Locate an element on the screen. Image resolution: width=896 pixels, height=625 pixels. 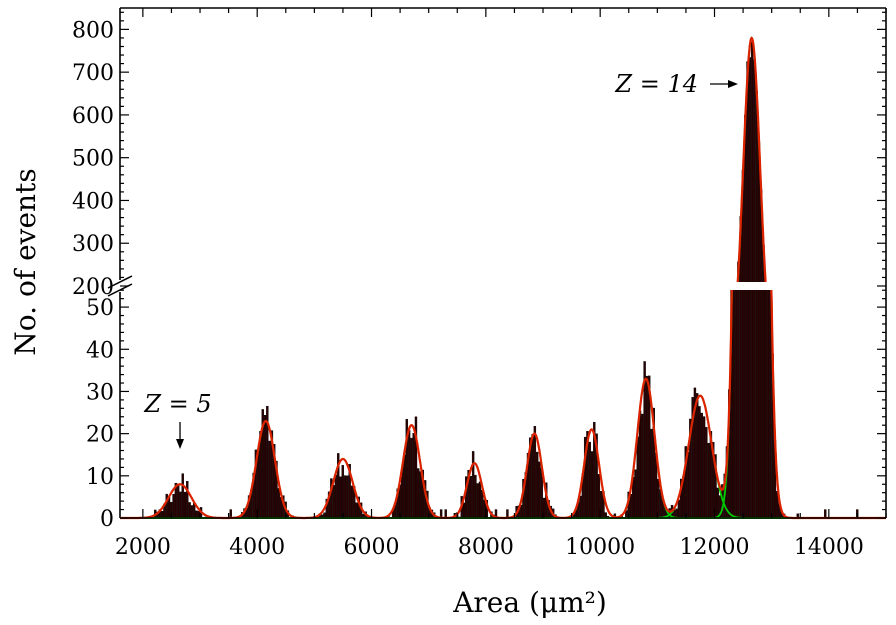
x-tick-label: 10000 is located at coordinates (600, 547).